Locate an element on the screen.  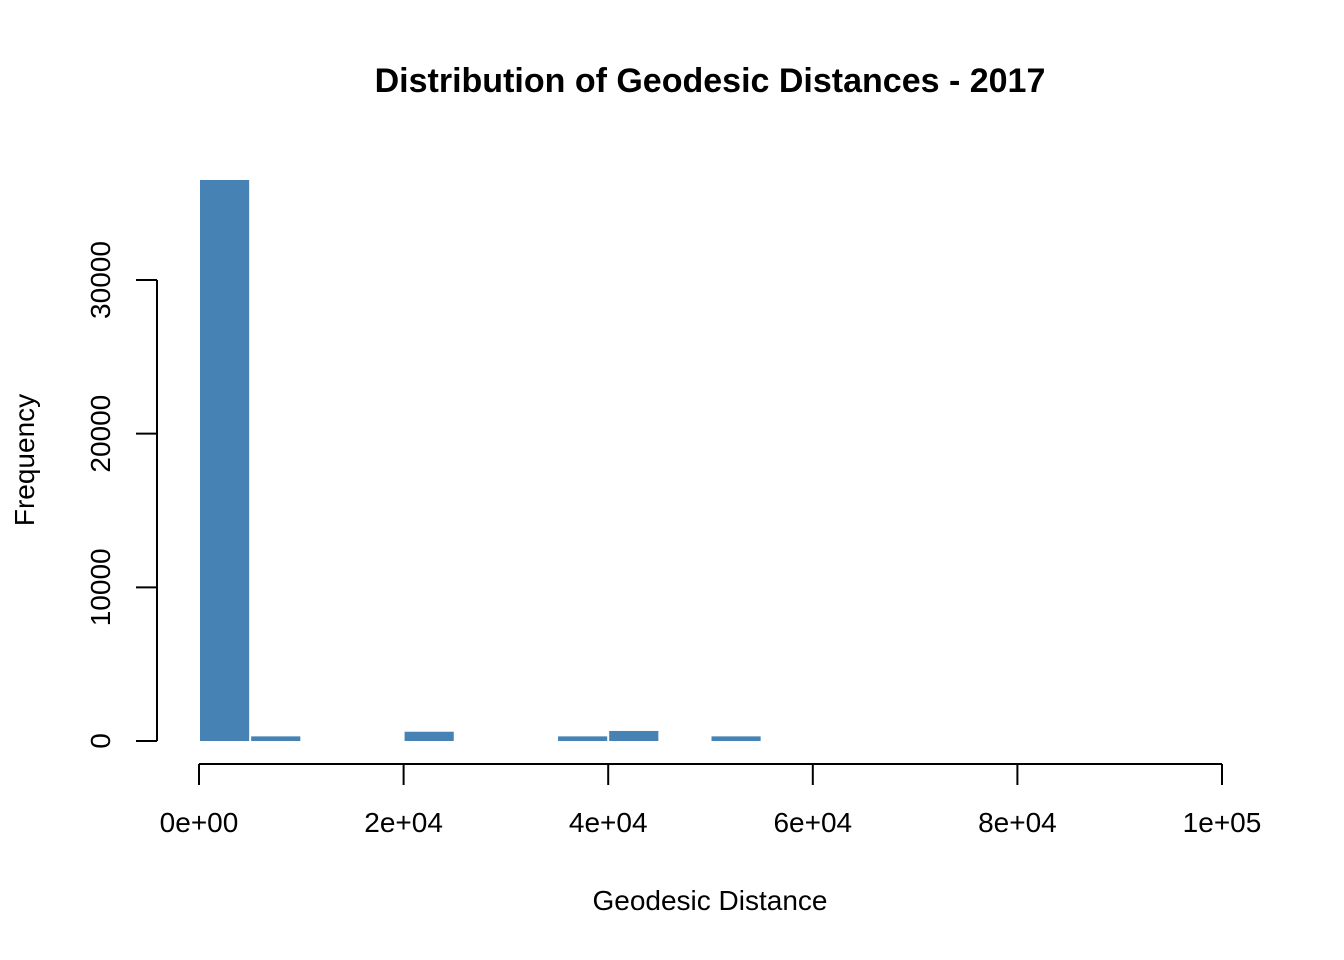
y-axis-label: Frequency is located at coordinates (24, 460).